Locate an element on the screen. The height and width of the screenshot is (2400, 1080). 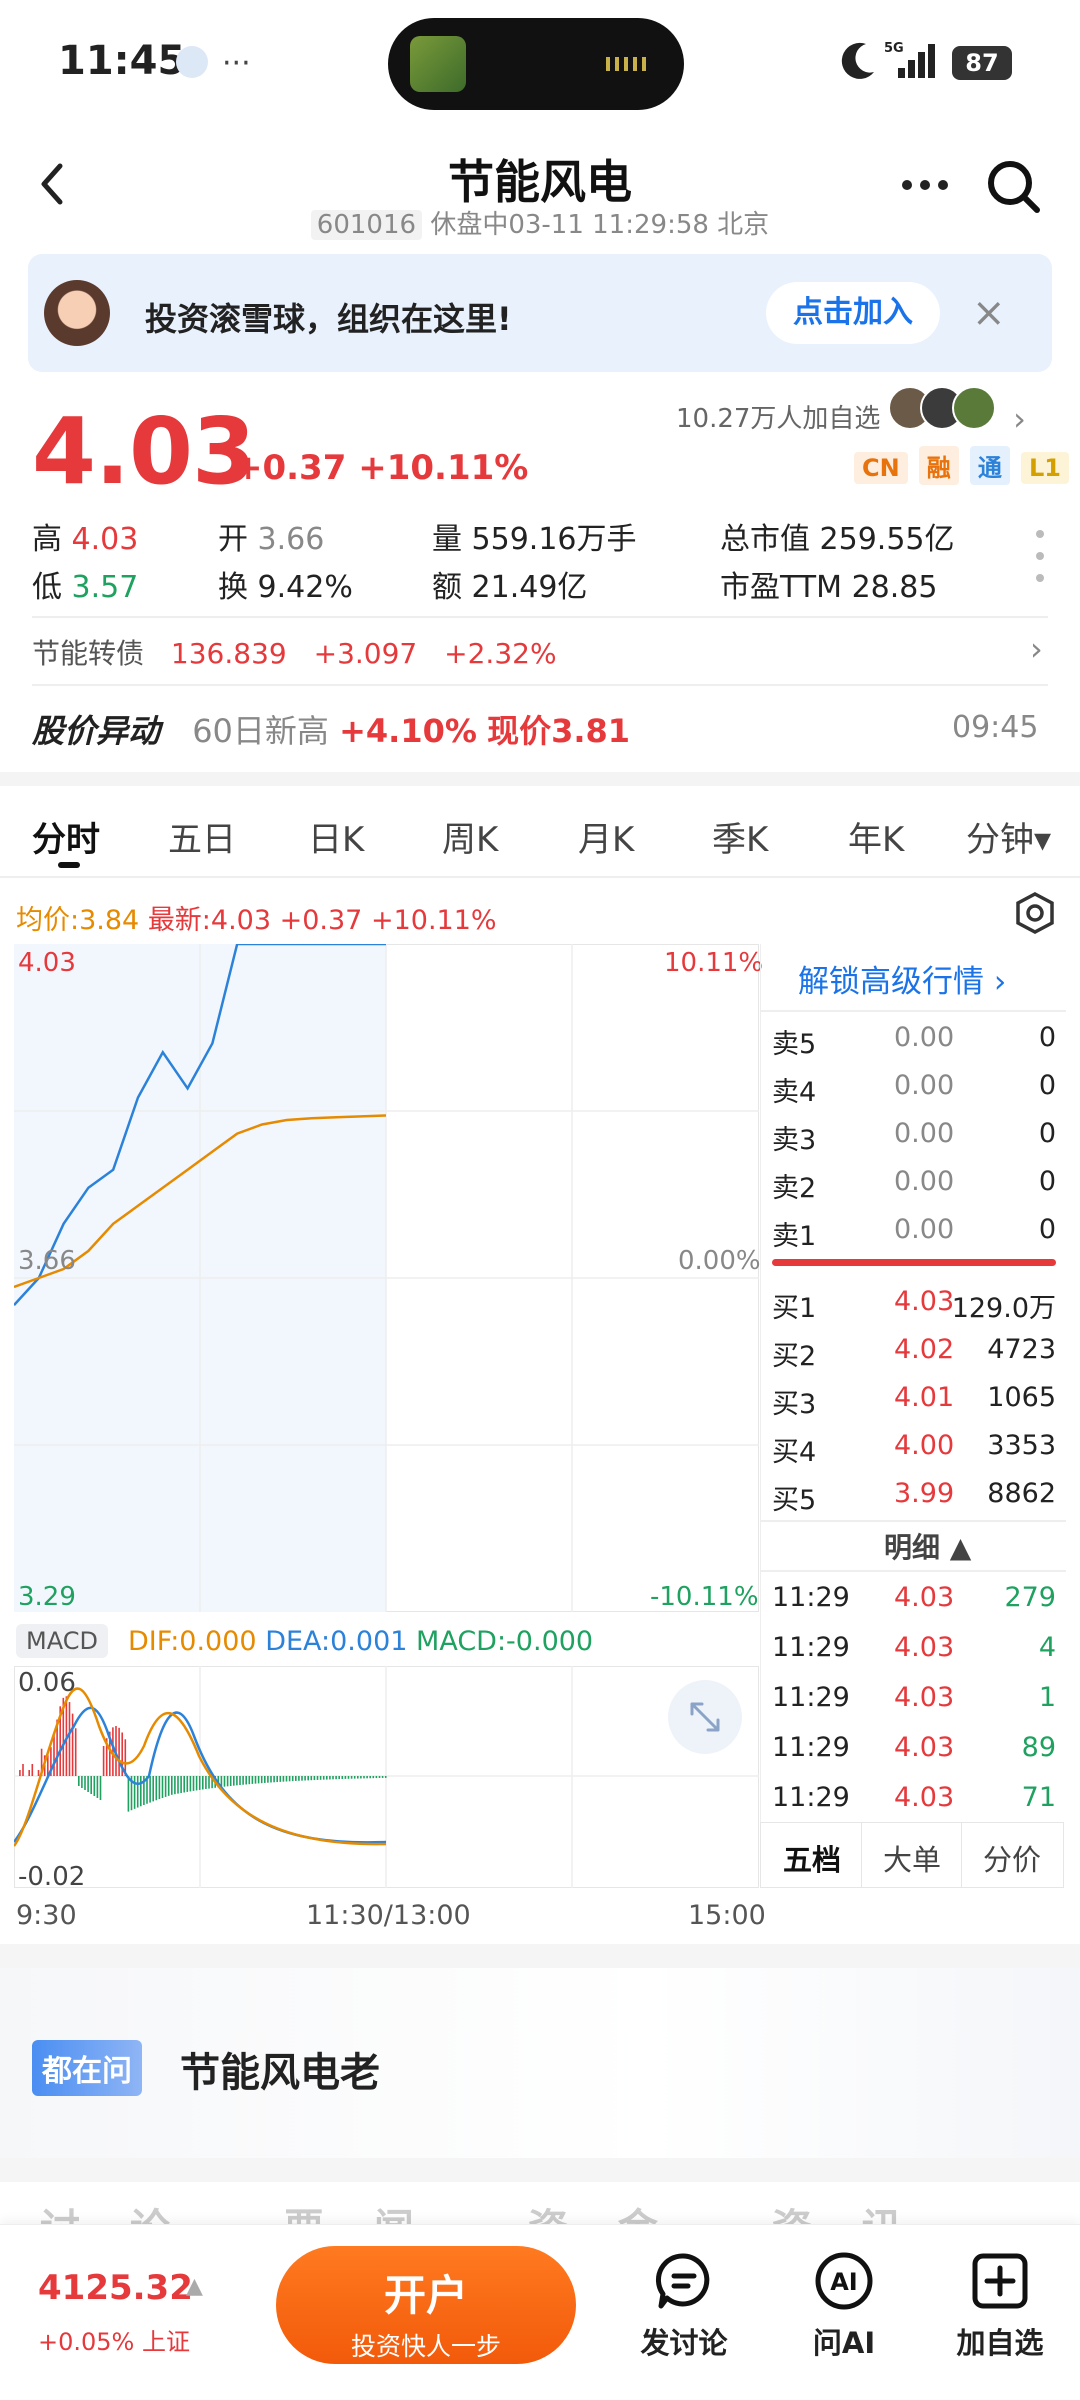
add-watchlist-label: 加自选 is located at coordinates (1000, 2343).